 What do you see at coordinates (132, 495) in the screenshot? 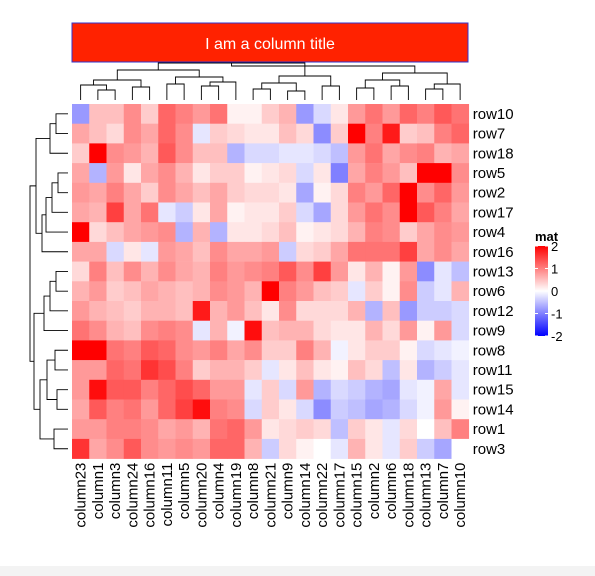
I see `column-label-column24: column24` at bounding box center [132, 495].